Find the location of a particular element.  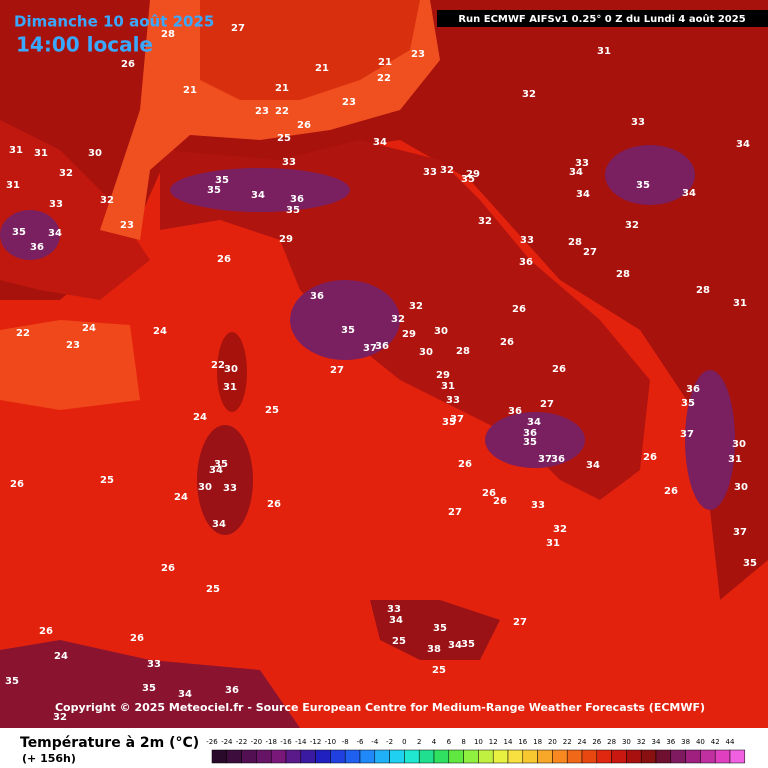

legend-tick: -24 is located at coordinates (227, 742).